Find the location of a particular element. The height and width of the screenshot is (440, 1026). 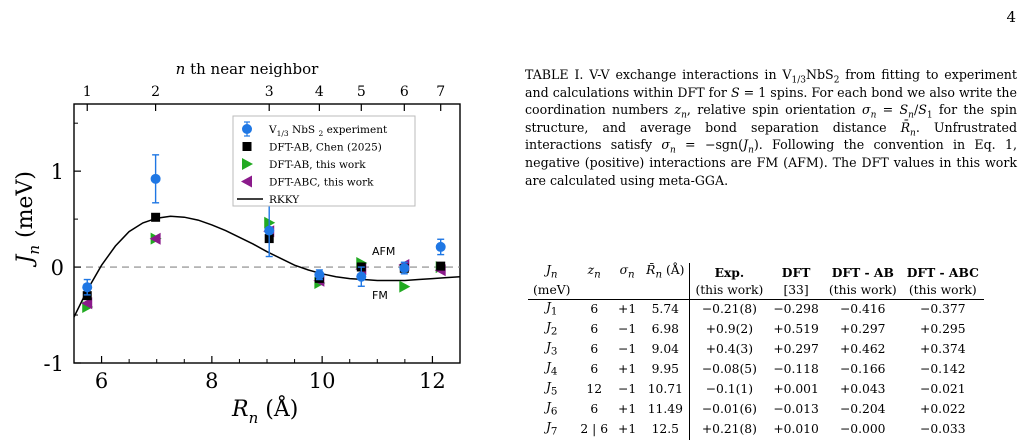

top-tick-label: 5 is located at coordinates (361, 92).